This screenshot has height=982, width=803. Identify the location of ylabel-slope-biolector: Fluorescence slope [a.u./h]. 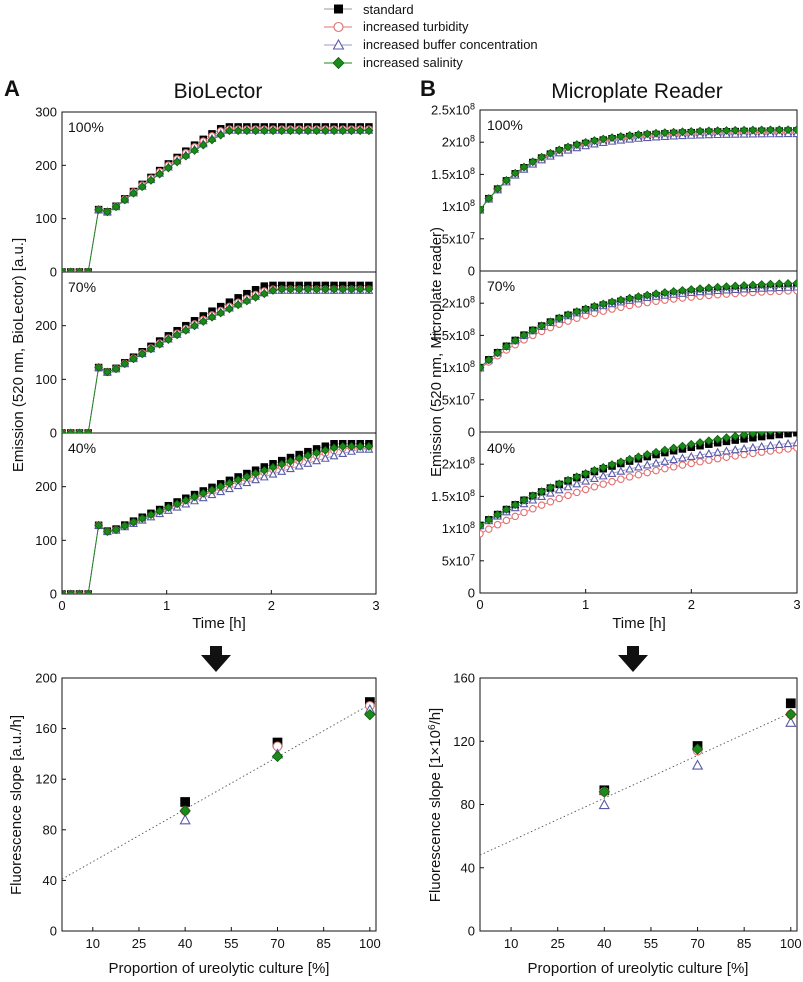
(16, 805).